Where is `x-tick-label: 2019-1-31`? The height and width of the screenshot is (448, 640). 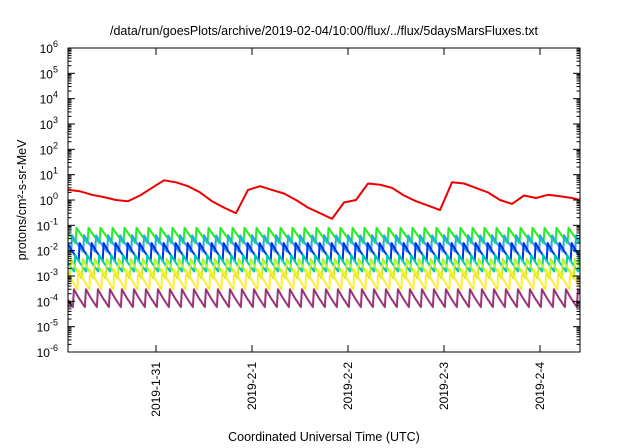
x-tick-label: 2019-1-31 is located at coordinates (156, 389).